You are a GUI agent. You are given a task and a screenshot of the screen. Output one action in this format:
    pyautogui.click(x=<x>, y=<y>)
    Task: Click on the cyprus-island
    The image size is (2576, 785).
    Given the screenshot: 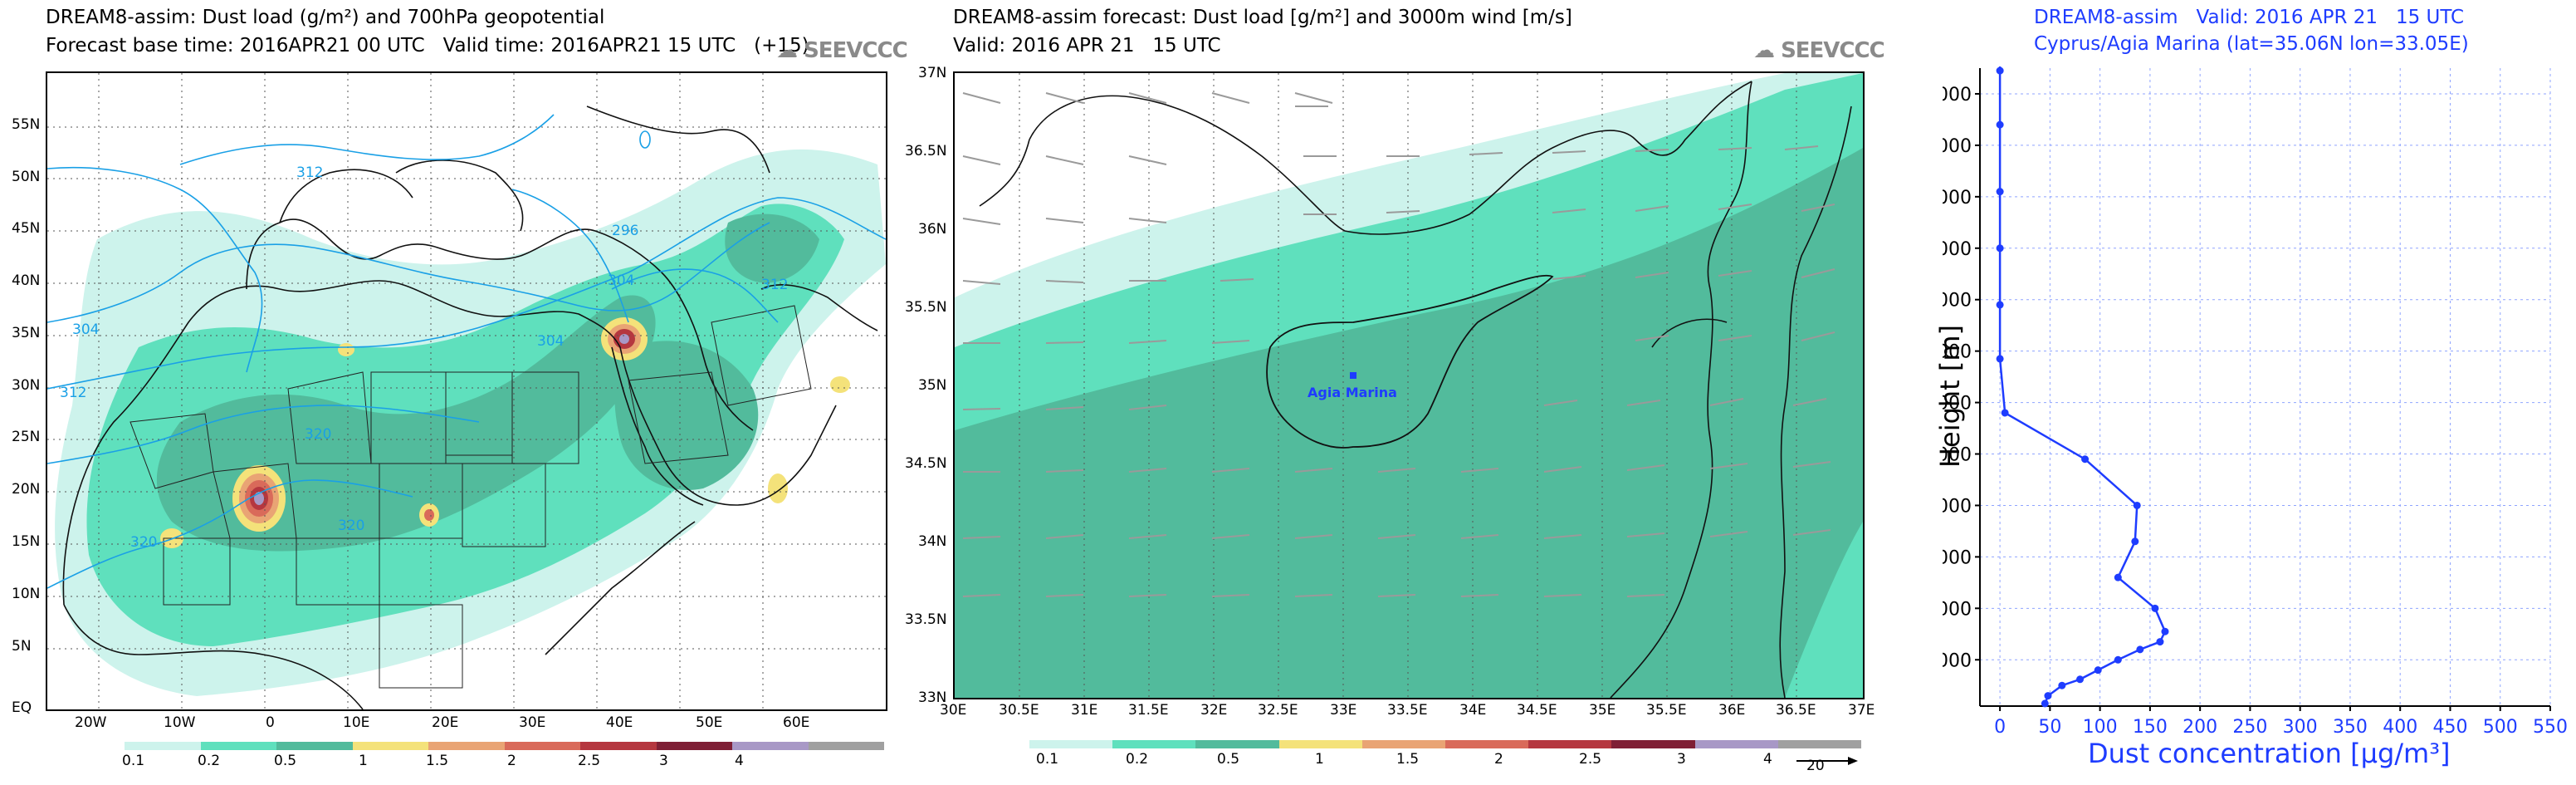 What is the action you would take?
    pyautogui.click(x=1410, y=361)
    